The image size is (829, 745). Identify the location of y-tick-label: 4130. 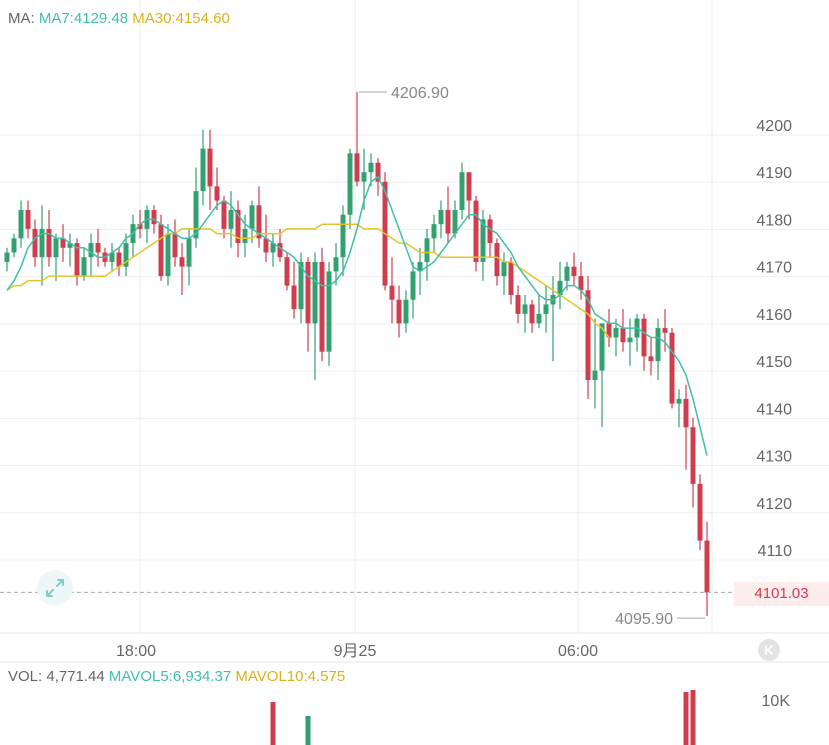
(774, 457).